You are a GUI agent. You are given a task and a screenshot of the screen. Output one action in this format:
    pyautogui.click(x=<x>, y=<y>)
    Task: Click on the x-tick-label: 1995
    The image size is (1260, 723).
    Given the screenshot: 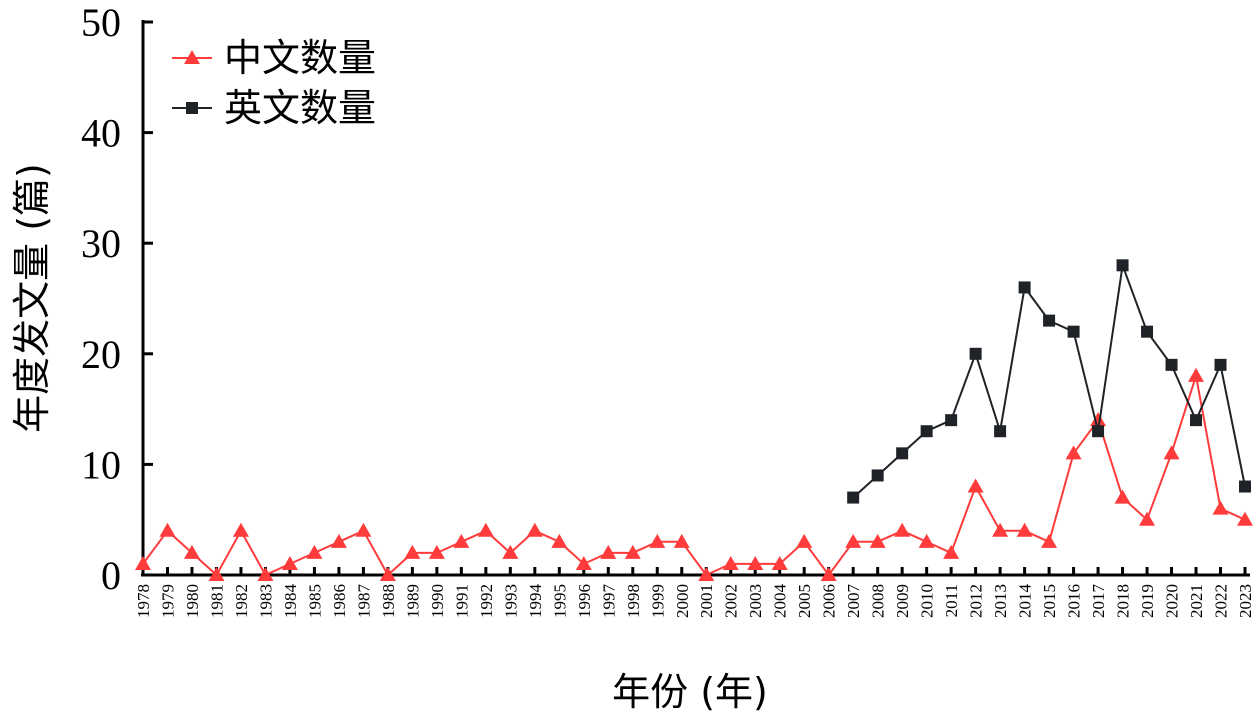 What is the action you would take?
    pyautogui.click(x=559, y=601)
    